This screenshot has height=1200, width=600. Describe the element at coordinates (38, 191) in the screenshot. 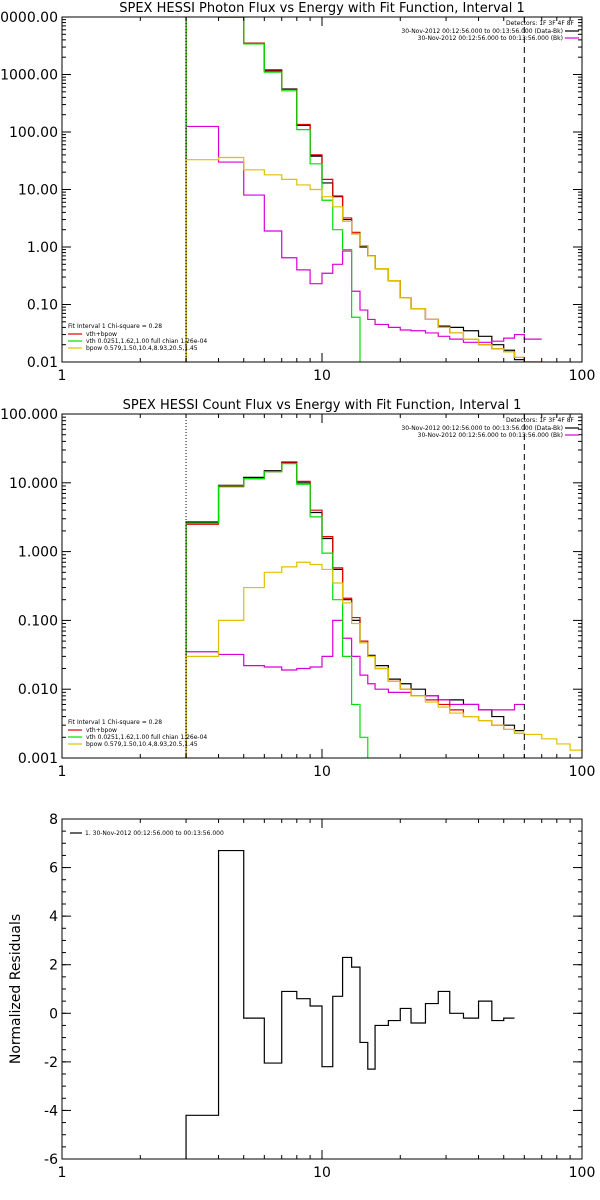

I see `photon-y-tick-label: 10.00` at that location.